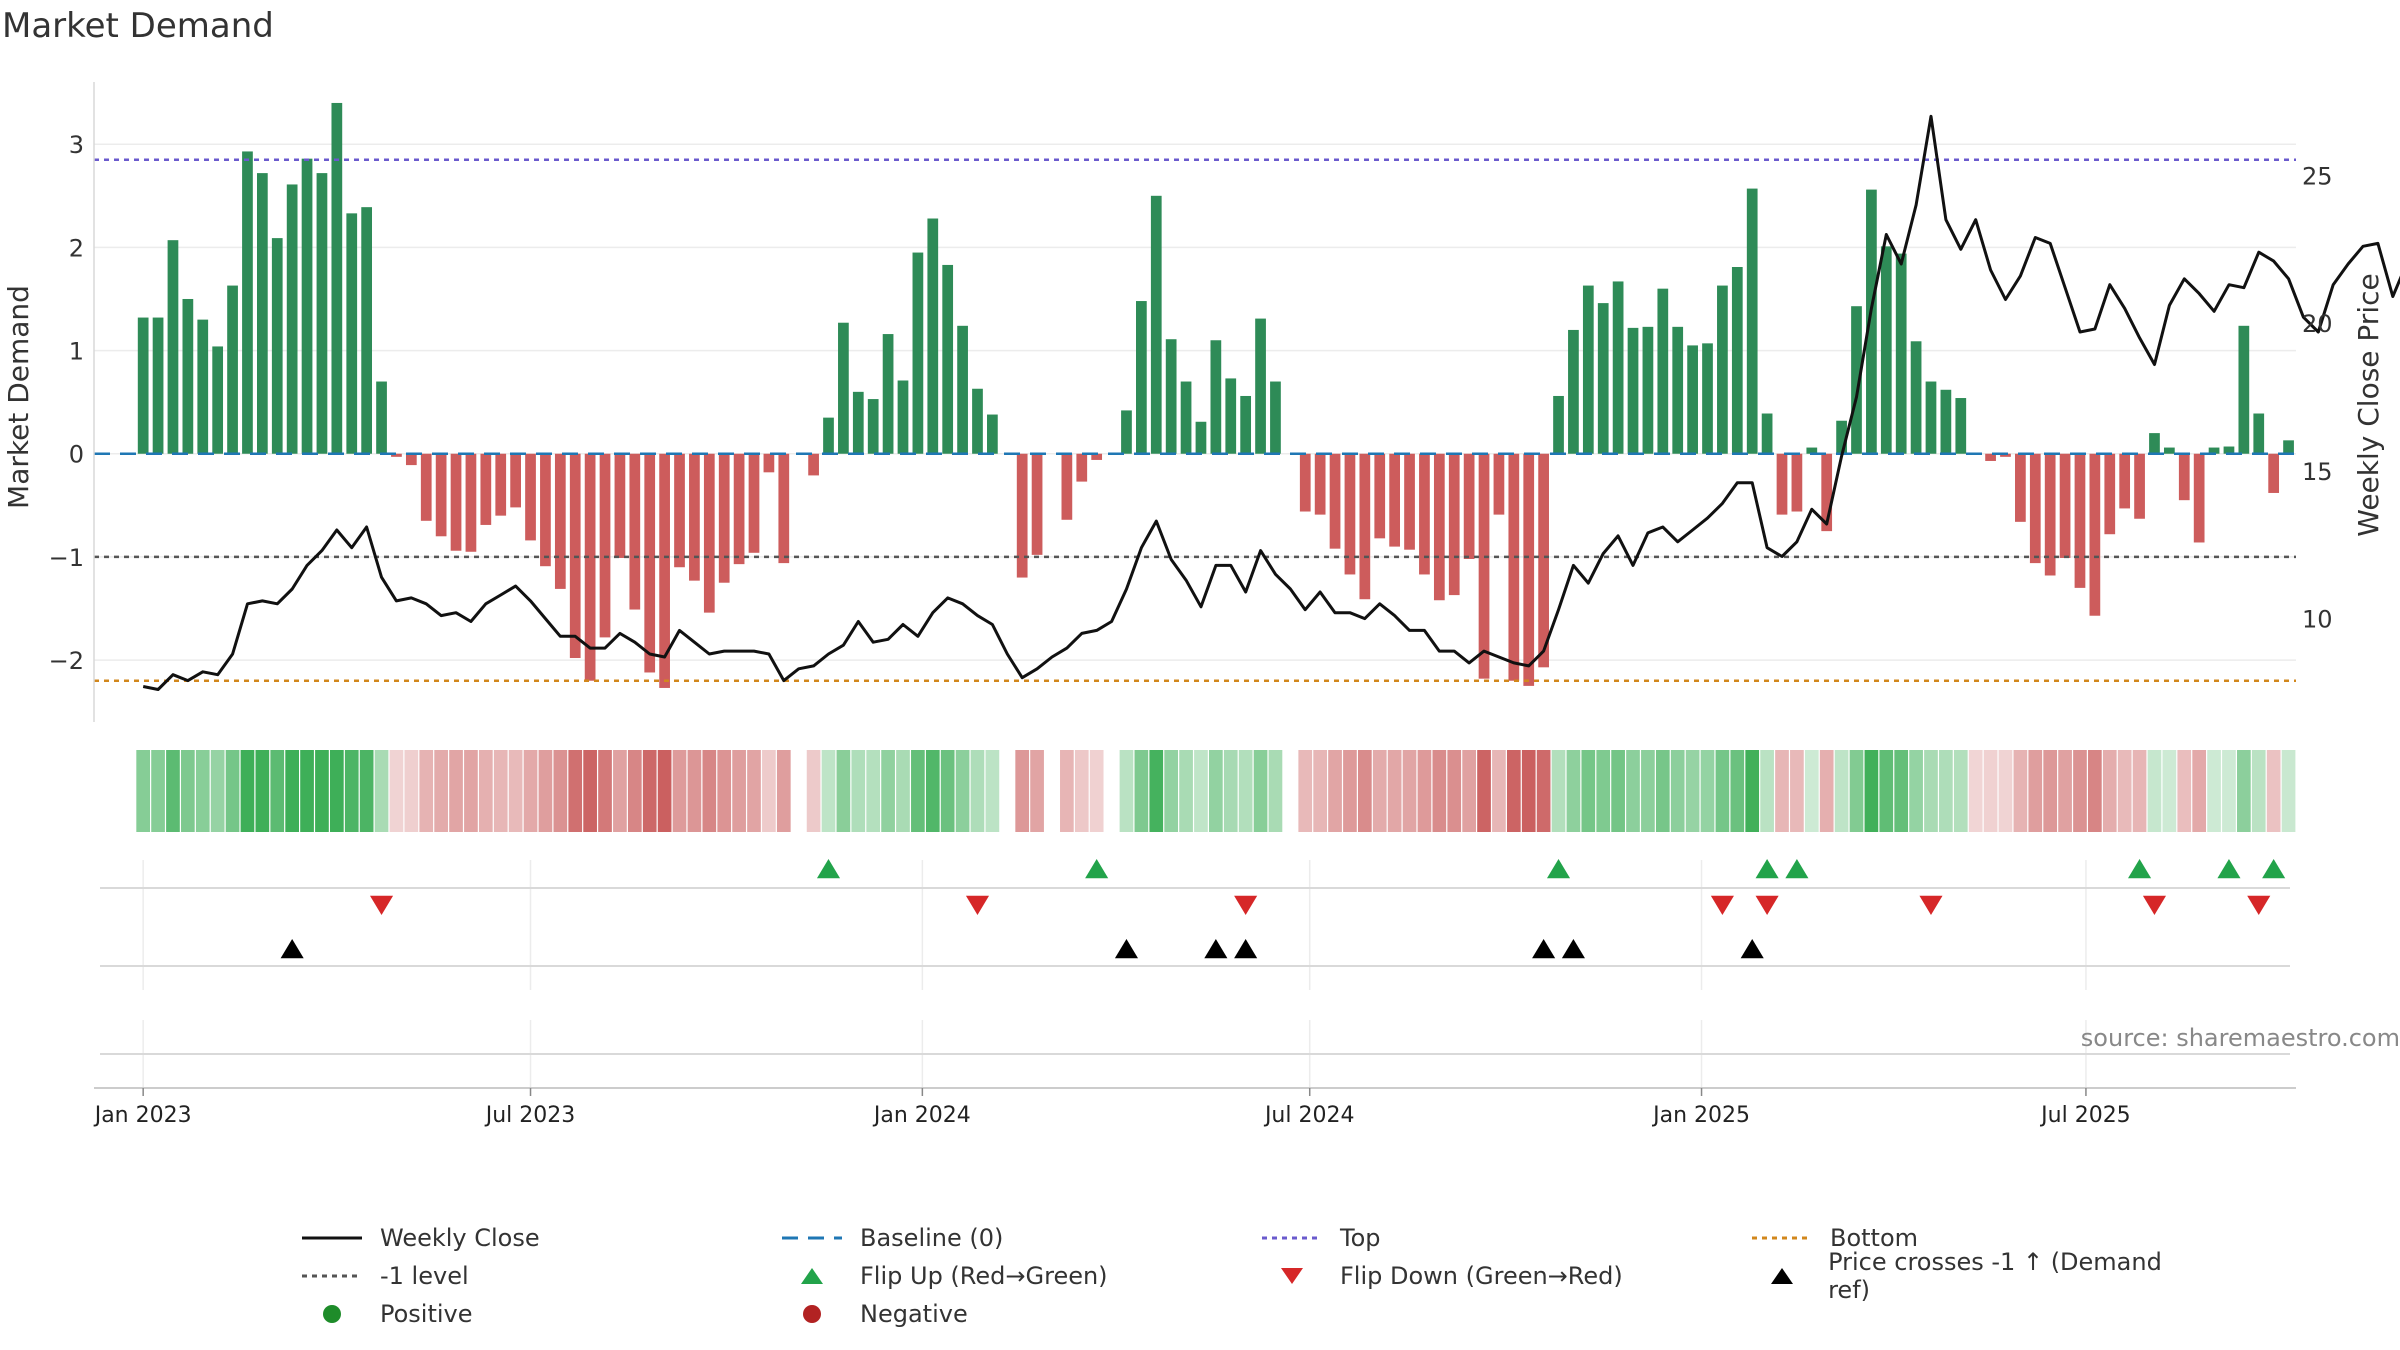 This screenshot has height=1350, width=2400. I want to click on legend-label: Weekly Close, so click(460, 1238).